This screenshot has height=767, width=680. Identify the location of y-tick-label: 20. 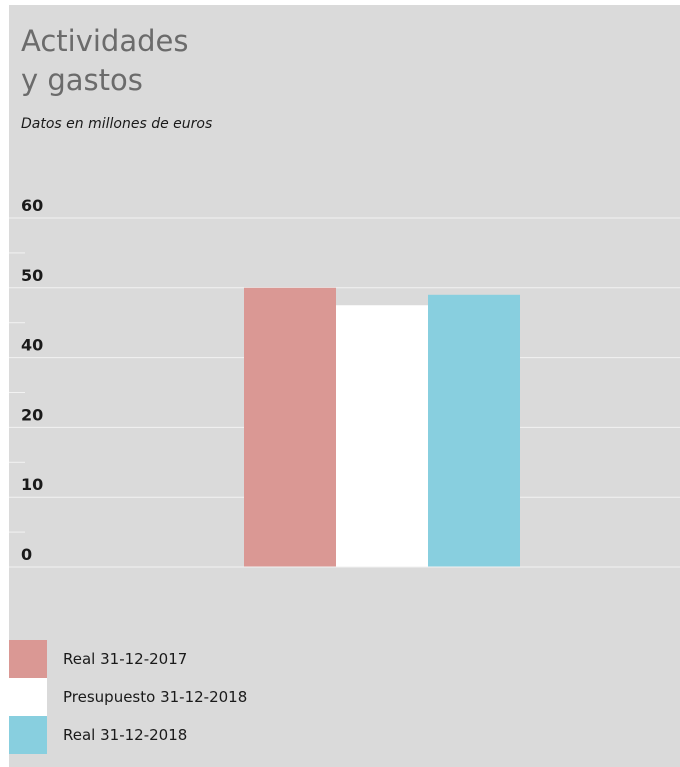
(32, 414).